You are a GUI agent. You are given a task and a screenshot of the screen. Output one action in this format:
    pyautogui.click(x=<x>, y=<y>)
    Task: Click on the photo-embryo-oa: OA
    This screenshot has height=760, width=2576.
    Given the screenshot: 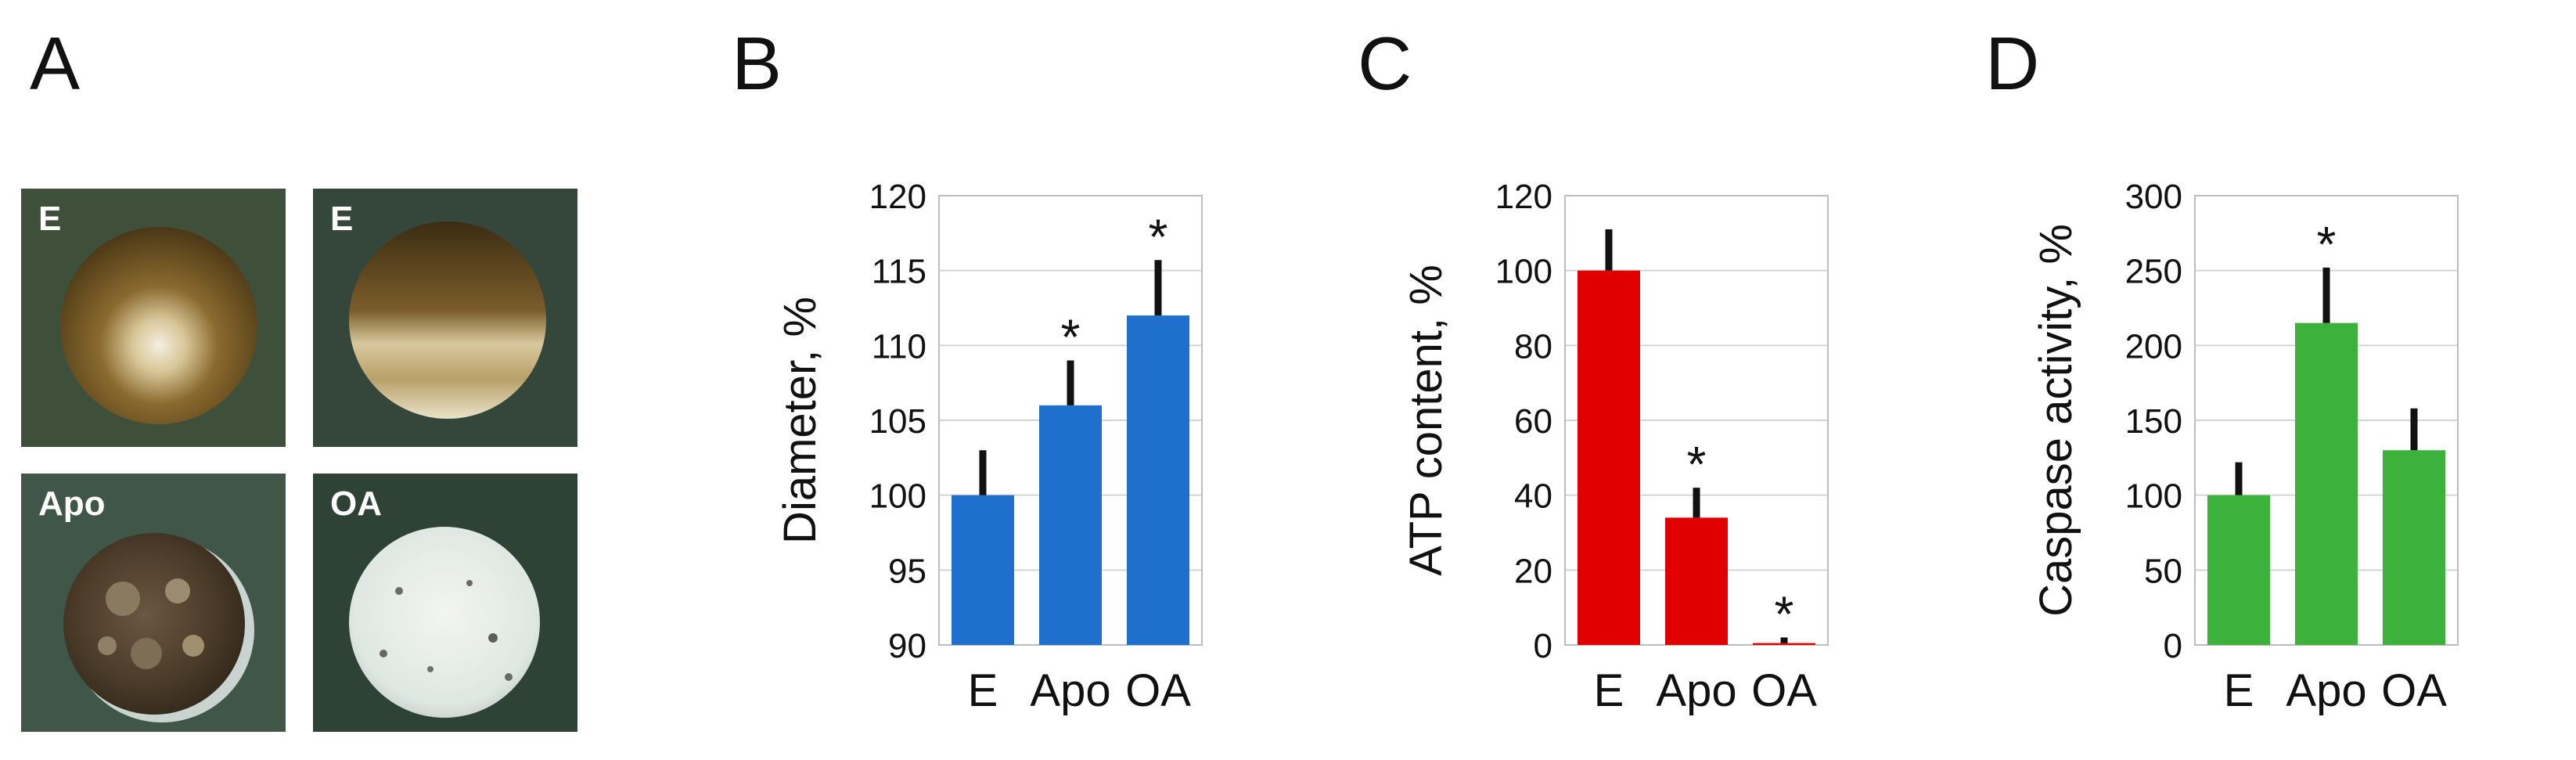 What is the action you would take?
    pyautogui.click(x=445, y=603)
    